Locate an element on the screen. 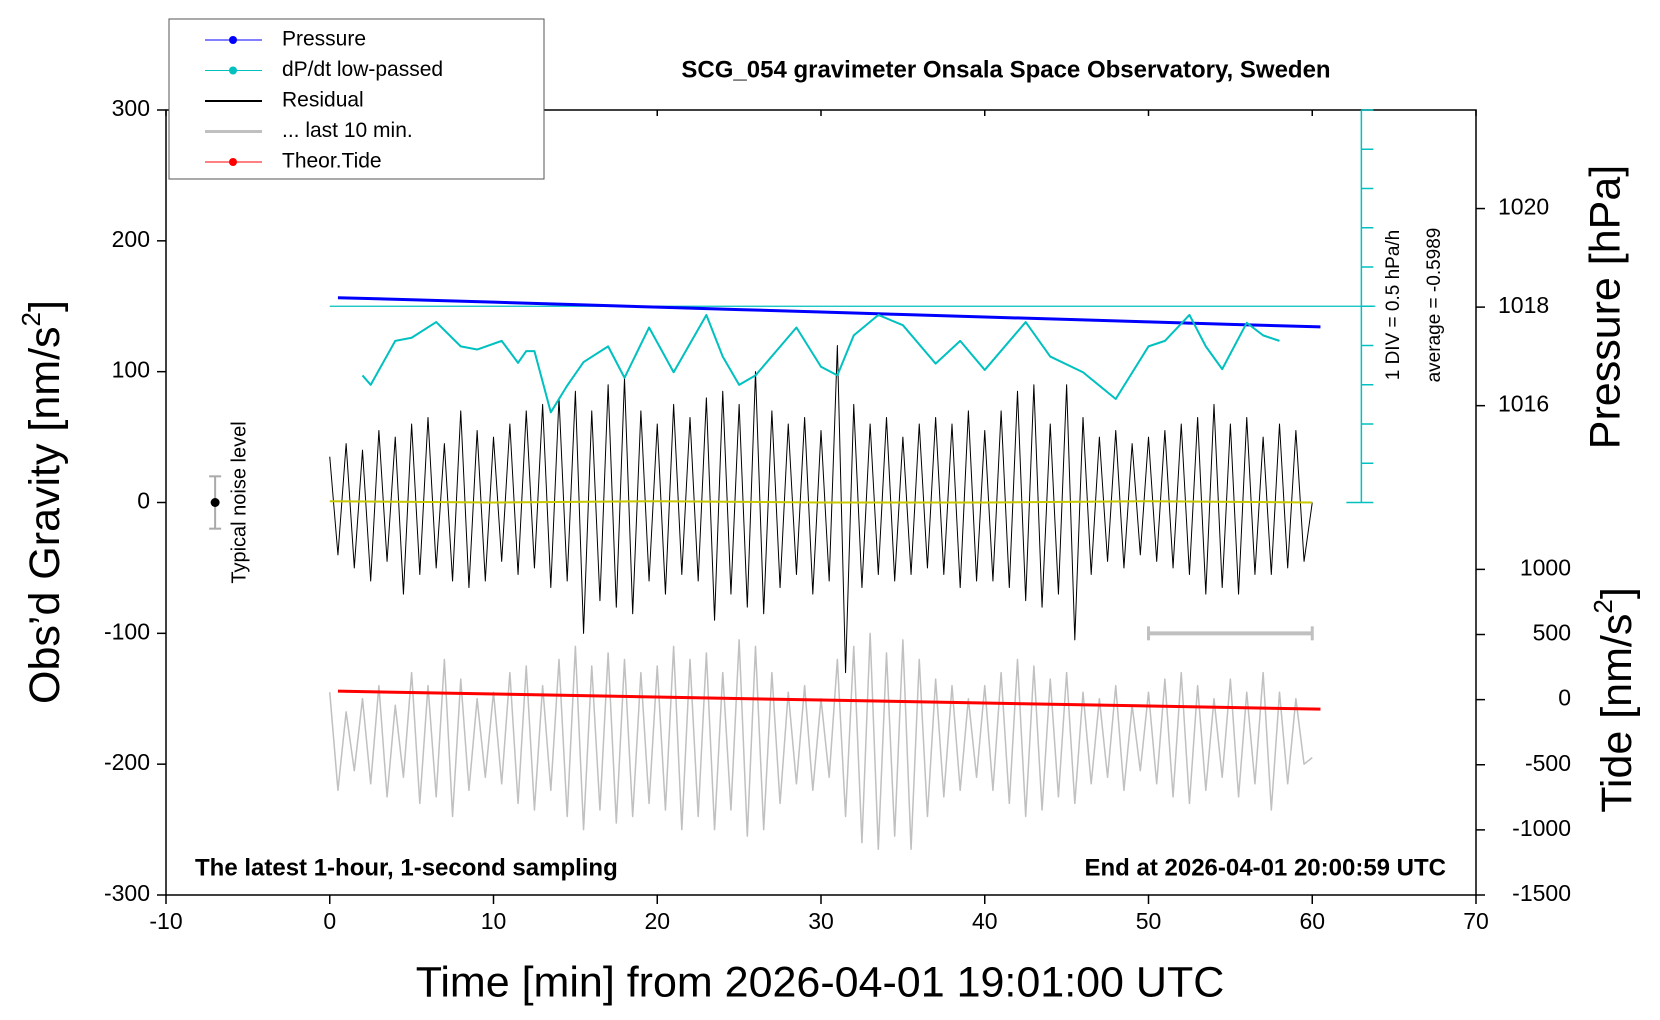 The image size is (1660, 1020). y-axis-title-part: Obs’d Gravity [nm/s is located at coordinates (45, 515).